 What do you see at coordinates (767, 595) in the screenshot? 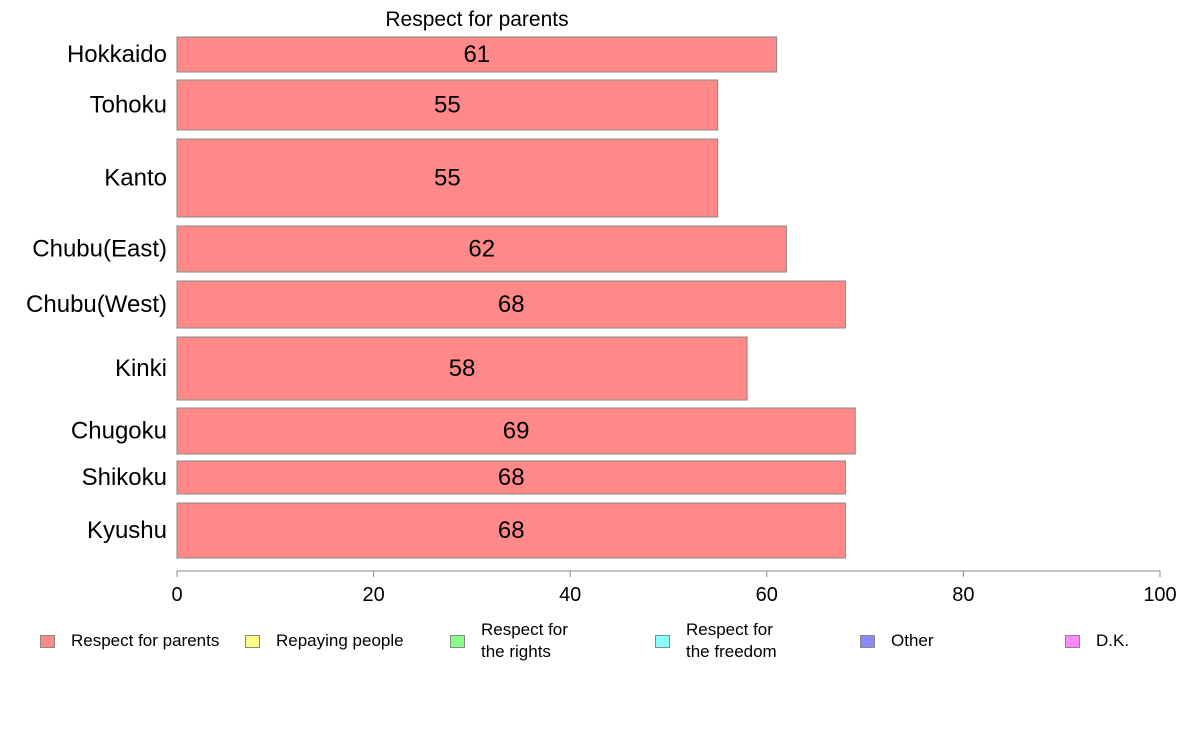
I see `x-tick-label: 60` at bounding box center [767, 595].